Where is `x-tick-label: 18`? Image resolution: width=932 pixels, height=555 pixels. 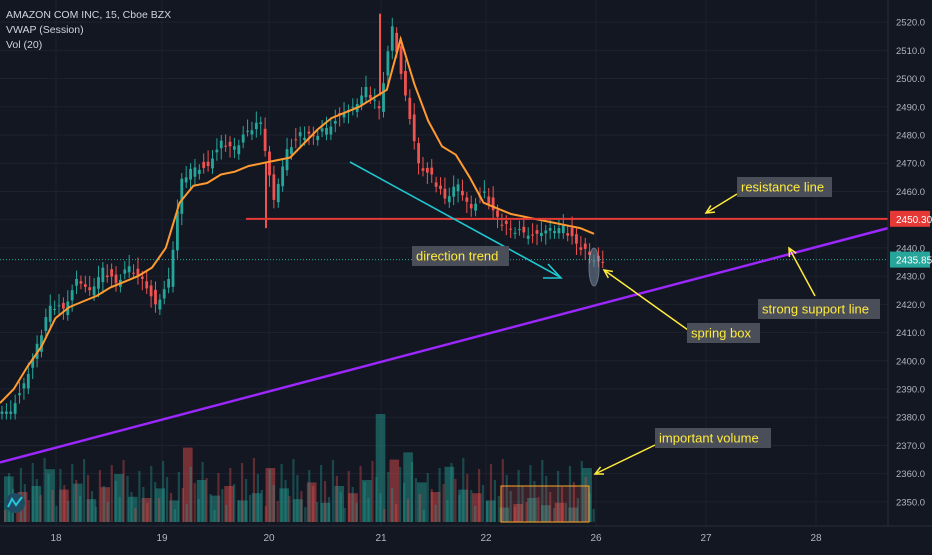
x-tick-label: 18 is located at coordinates (56, 538).